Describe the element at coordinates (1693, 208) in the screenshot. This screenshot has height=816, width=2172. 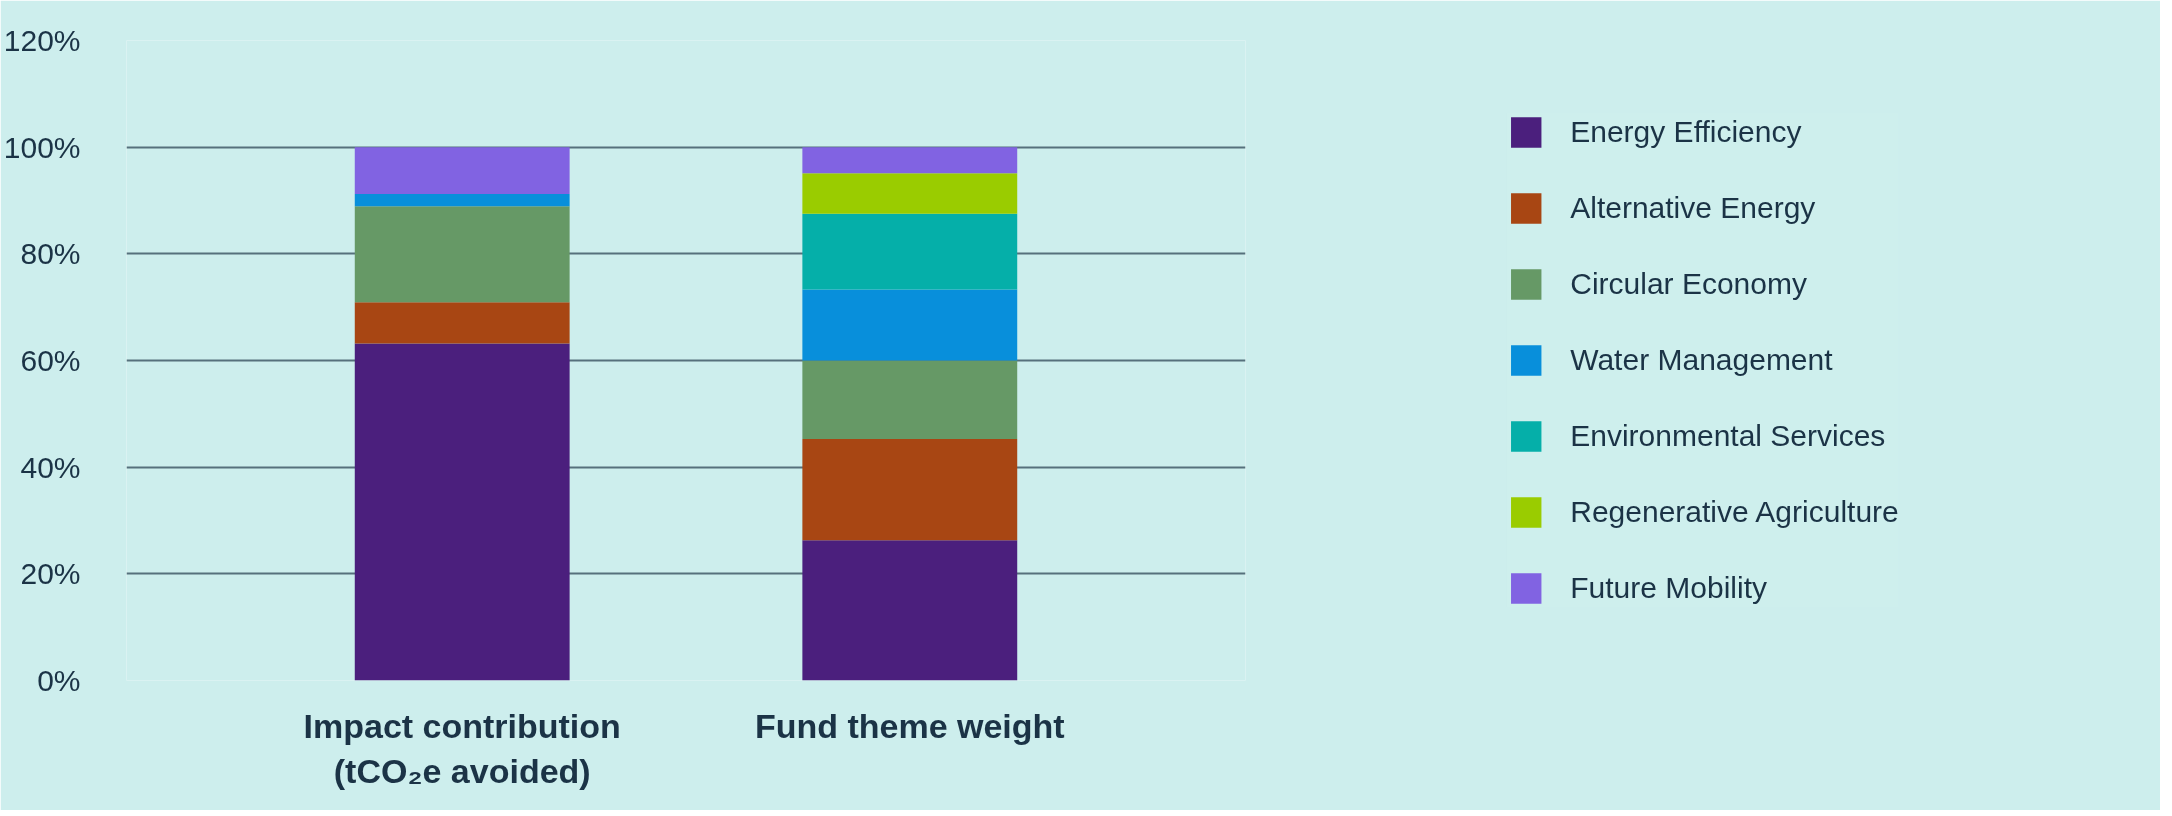
I see `legend-label: Alternative Energy` at that location.